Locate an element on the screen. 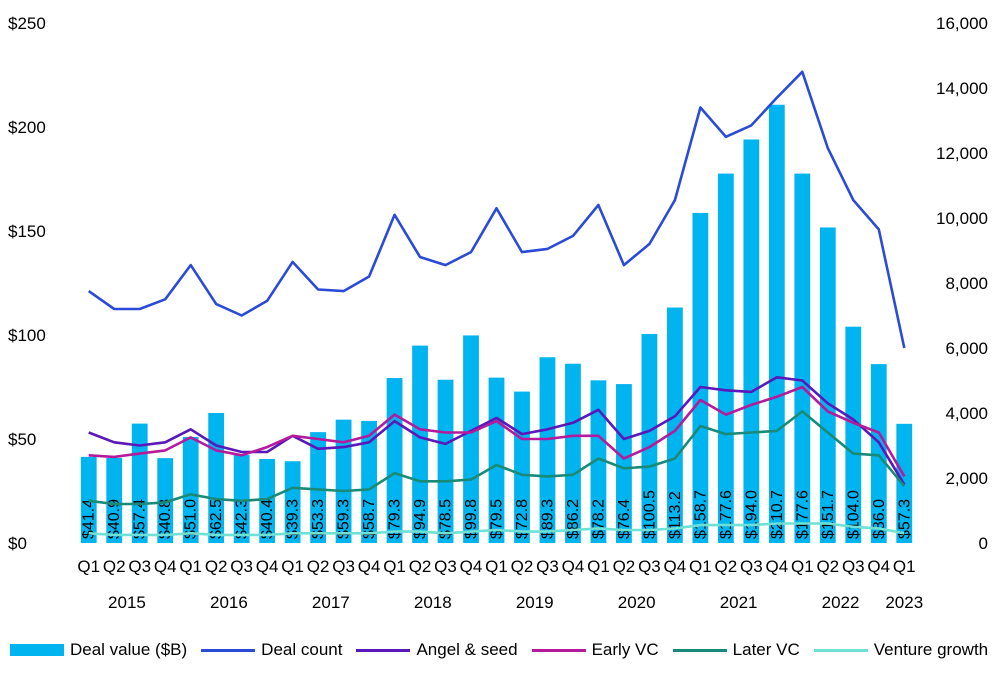 This screenshot has height=681, width=1002. legend-item: Angel & seed is located at coordinates (437, 650).